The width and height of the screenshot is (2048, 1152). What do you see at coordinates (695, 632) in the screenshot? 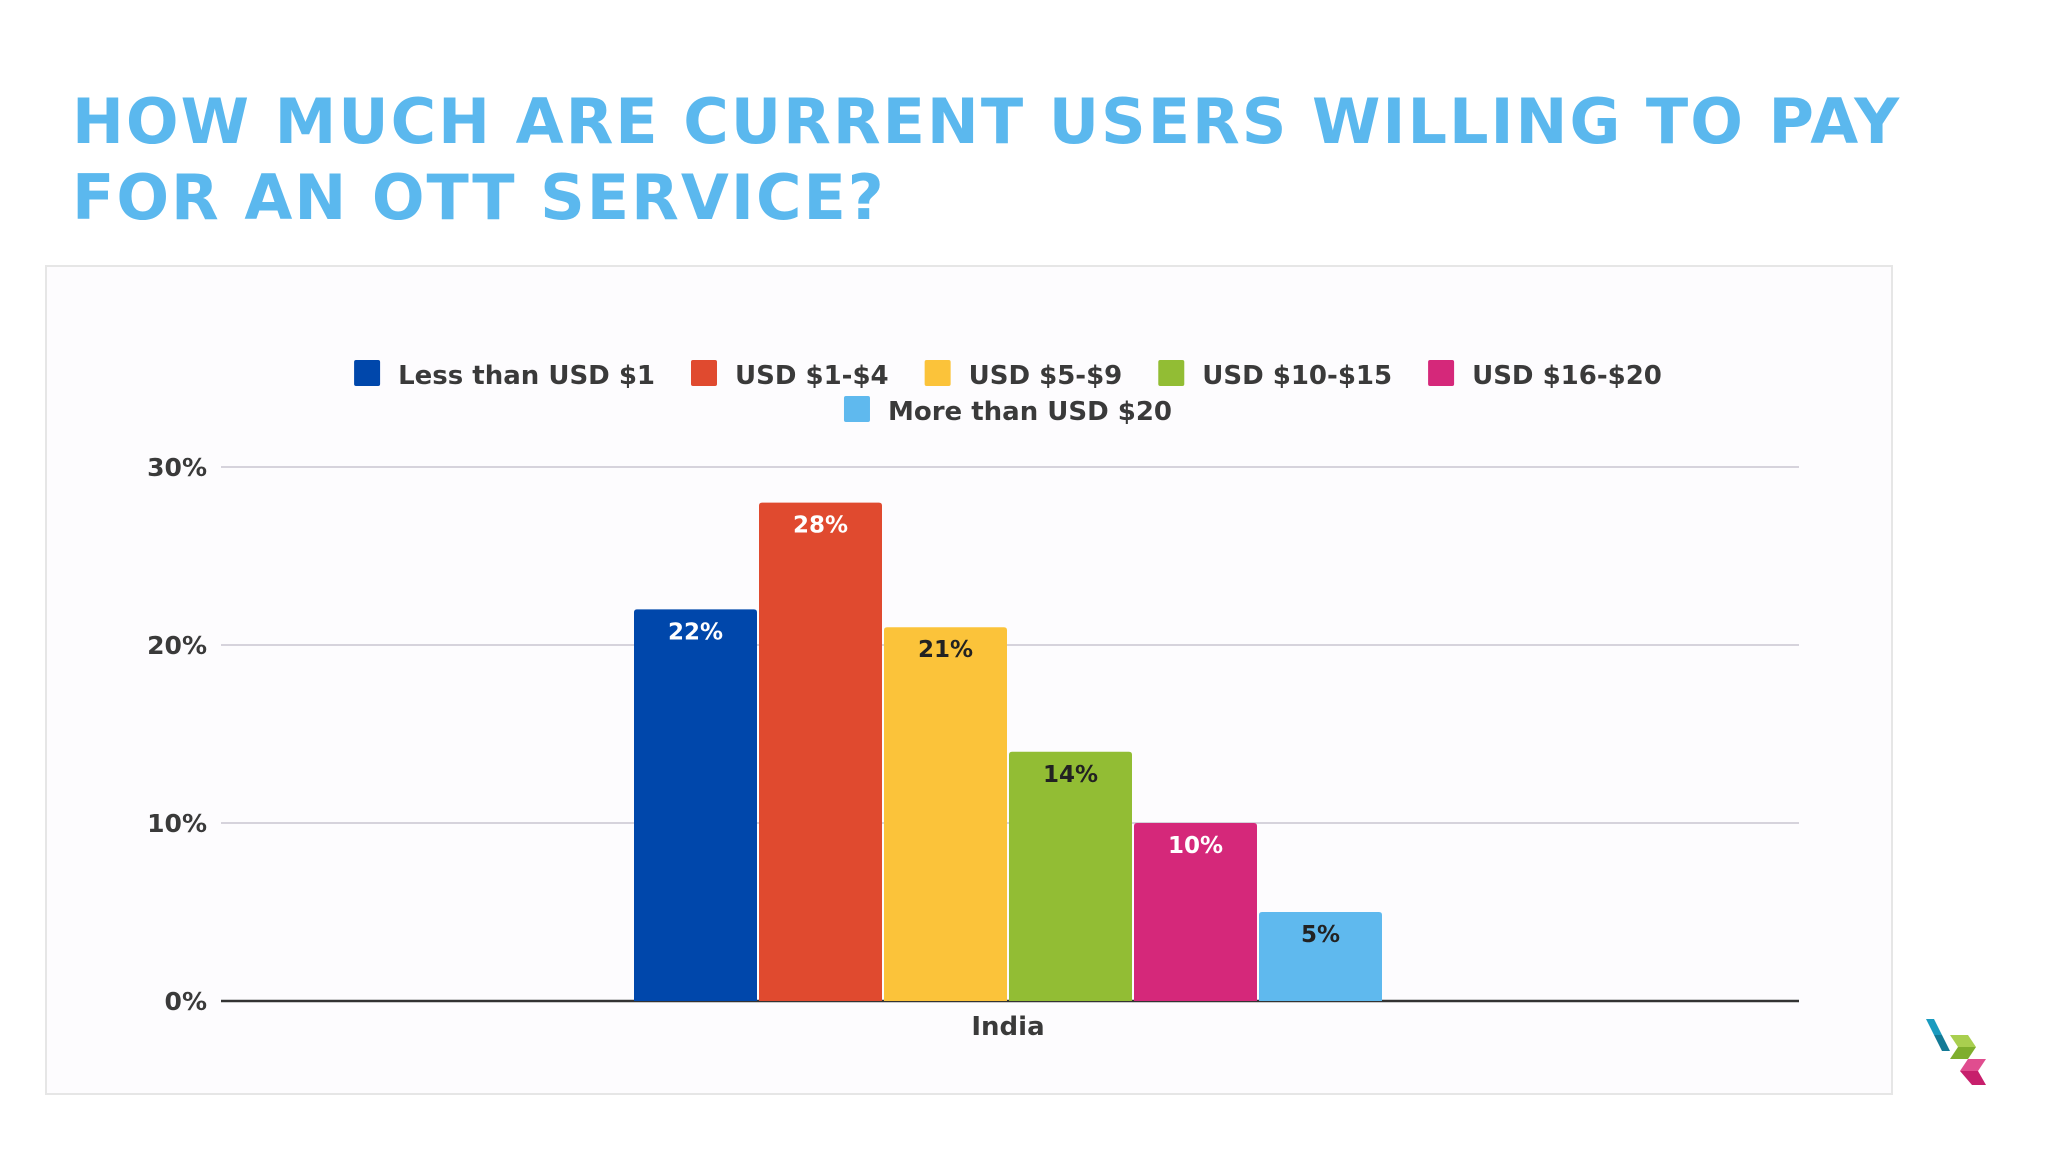
I see `data-label-less-than-usd-1: 22%` at bounding box center [695, 632].